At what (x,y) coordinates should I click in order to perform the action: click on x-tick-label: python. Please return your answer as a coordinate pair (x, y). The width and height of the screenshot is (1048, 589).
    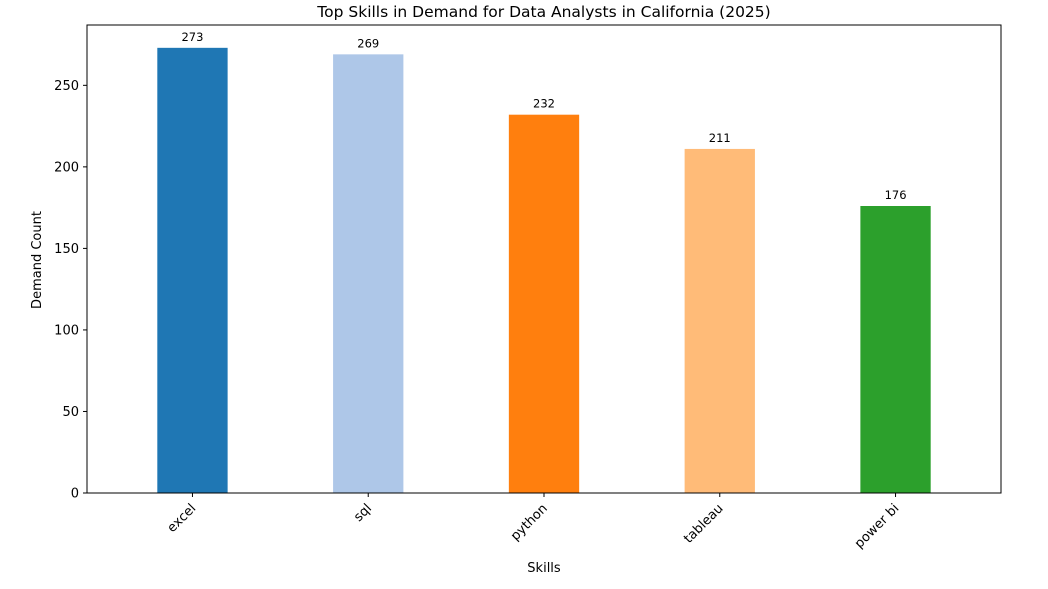
    Looking at the image, I should click on (529, 522).